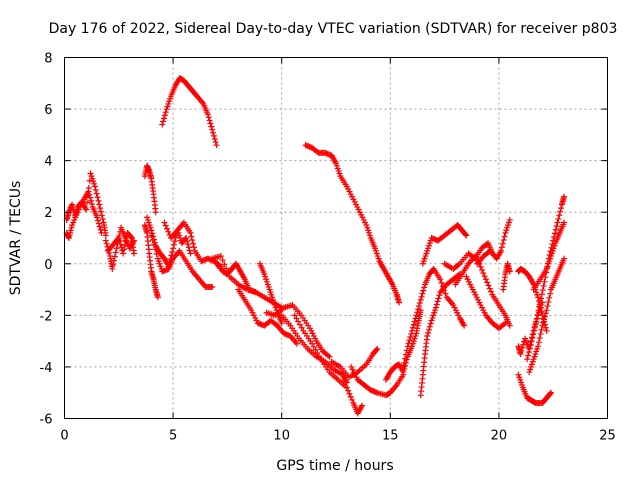 The width and height of the screenshot is (640, 480). Describe the element at coordinates (173, 436) in the screenshot. I see `x-tick-label: 5` at that location.